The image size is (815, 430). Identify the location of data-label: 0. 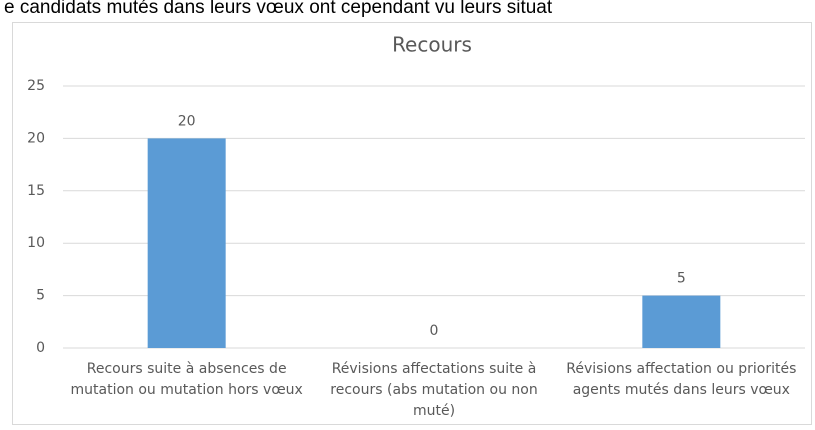
(434, 331).